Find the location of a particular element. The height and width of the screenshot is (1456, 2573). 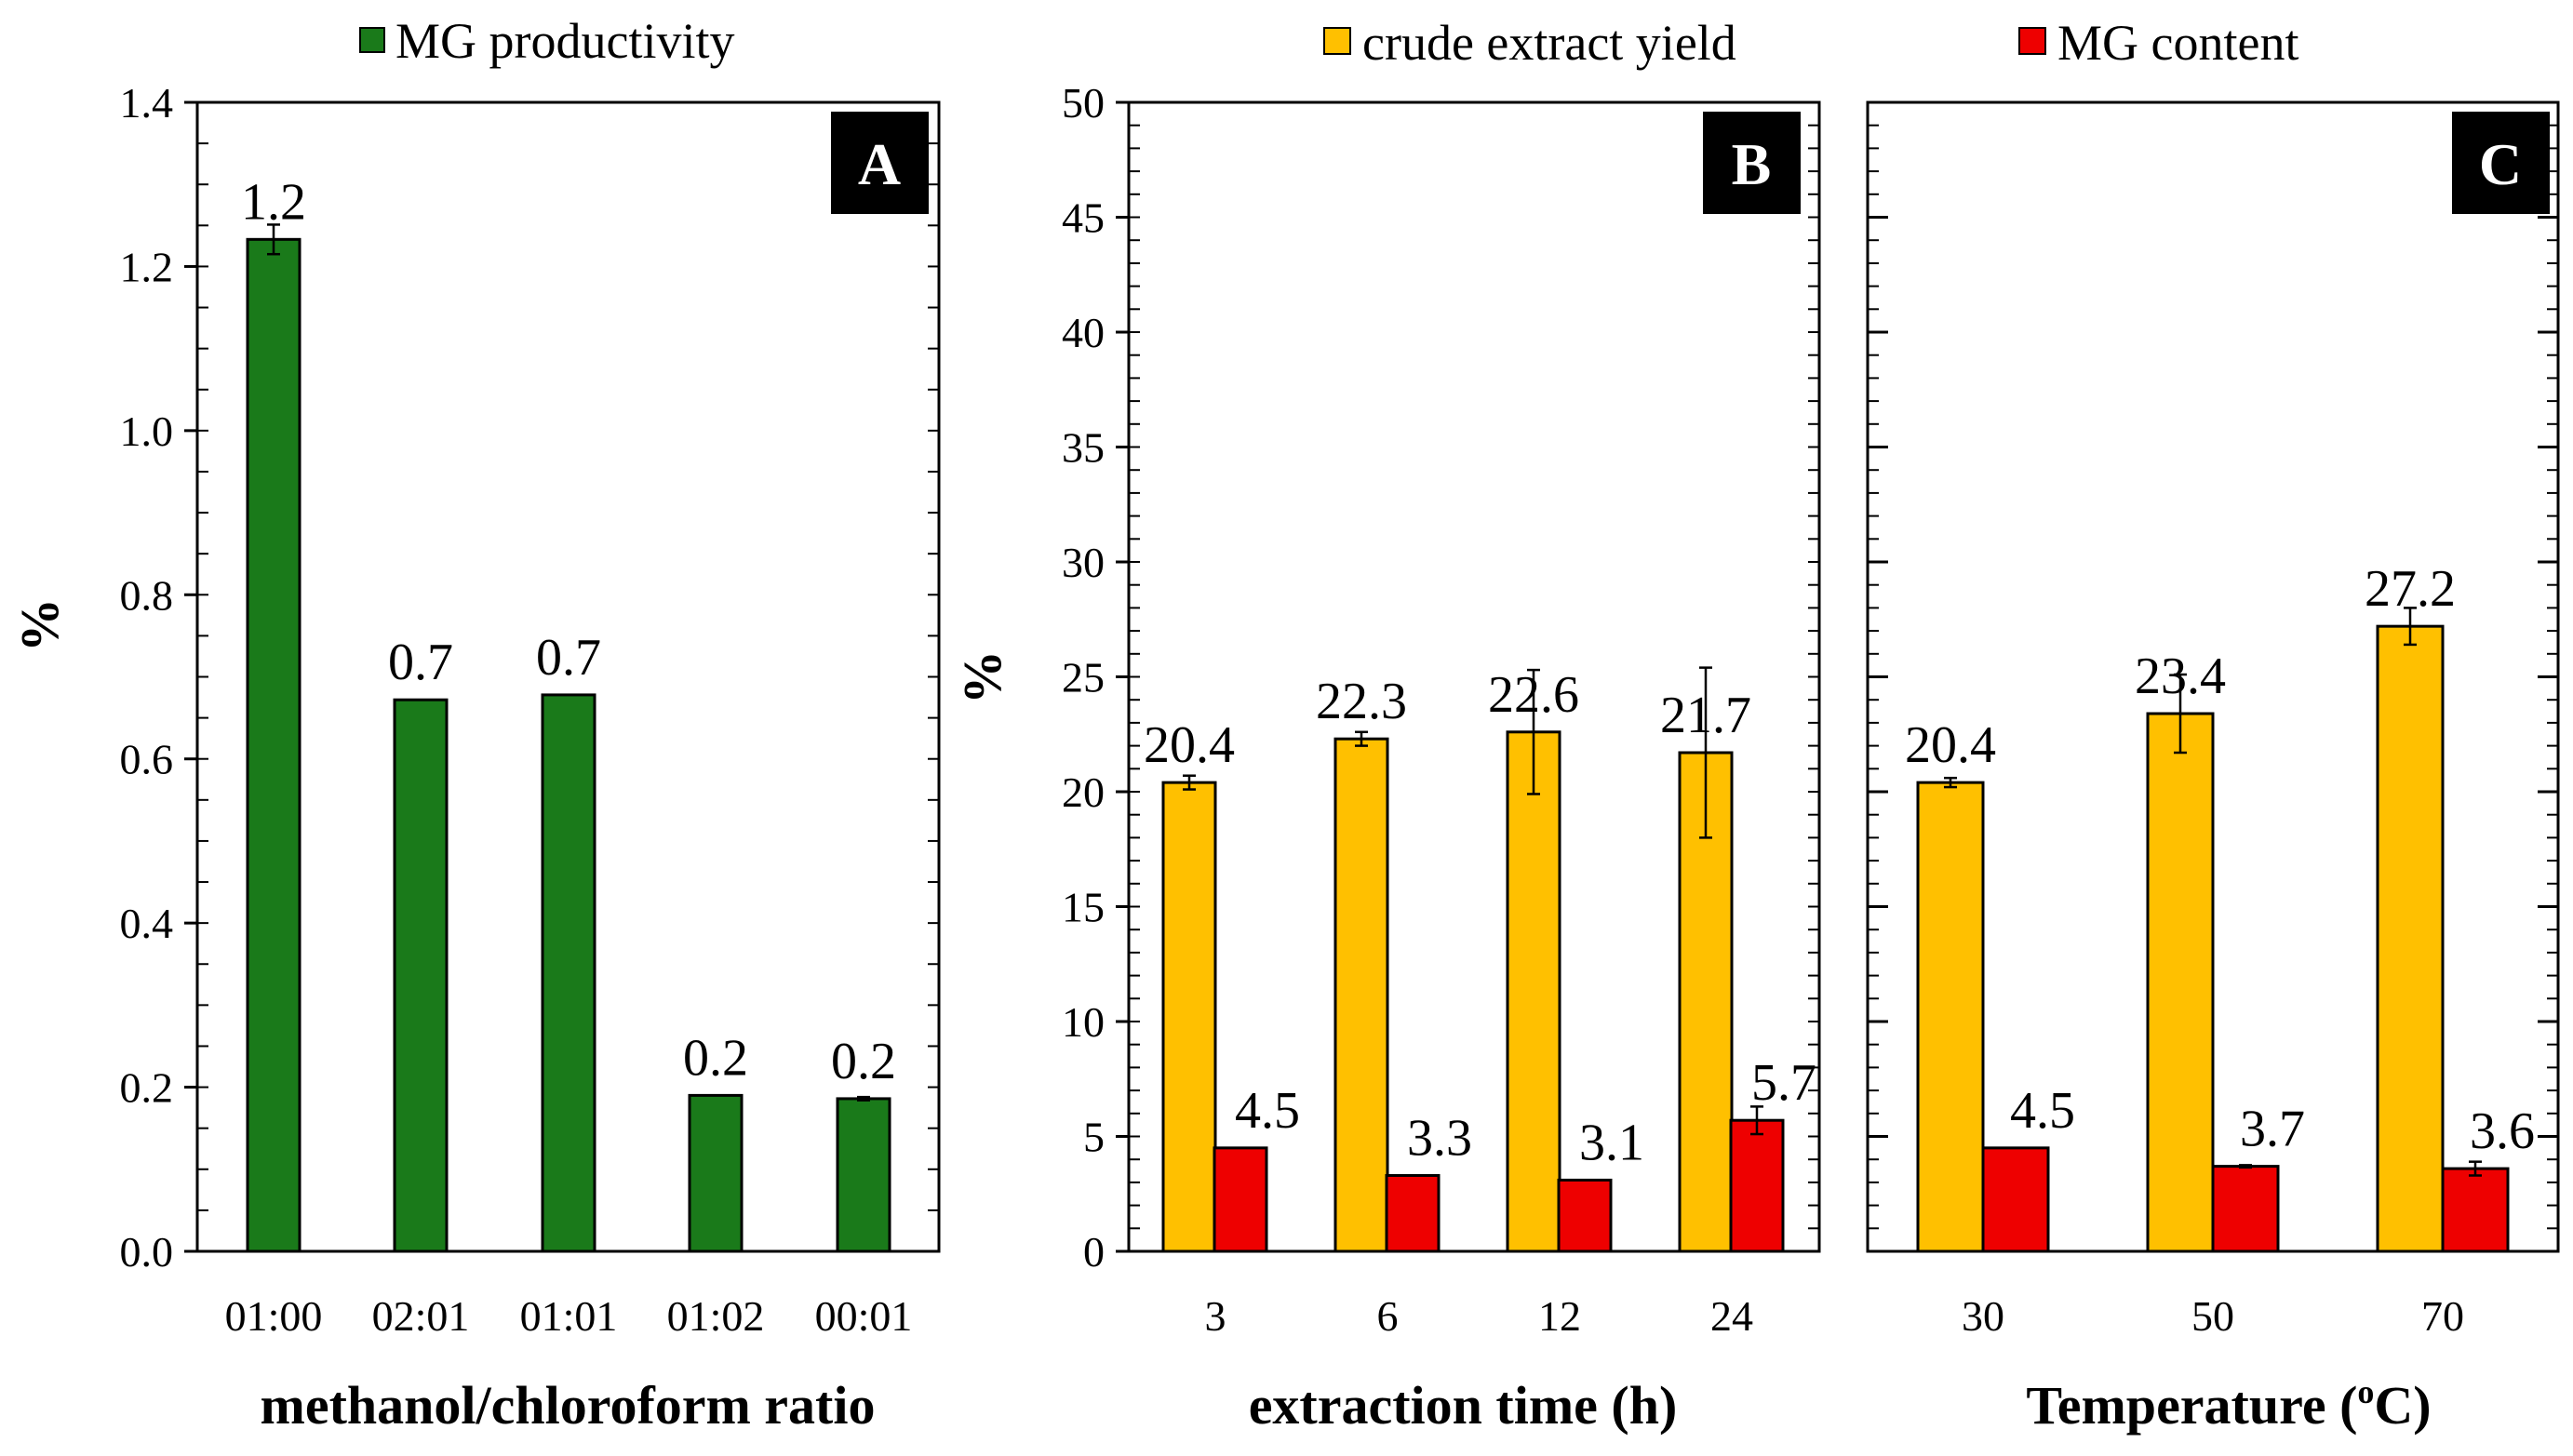

legend-a: MG productivity is located at coordinates (546, 41).